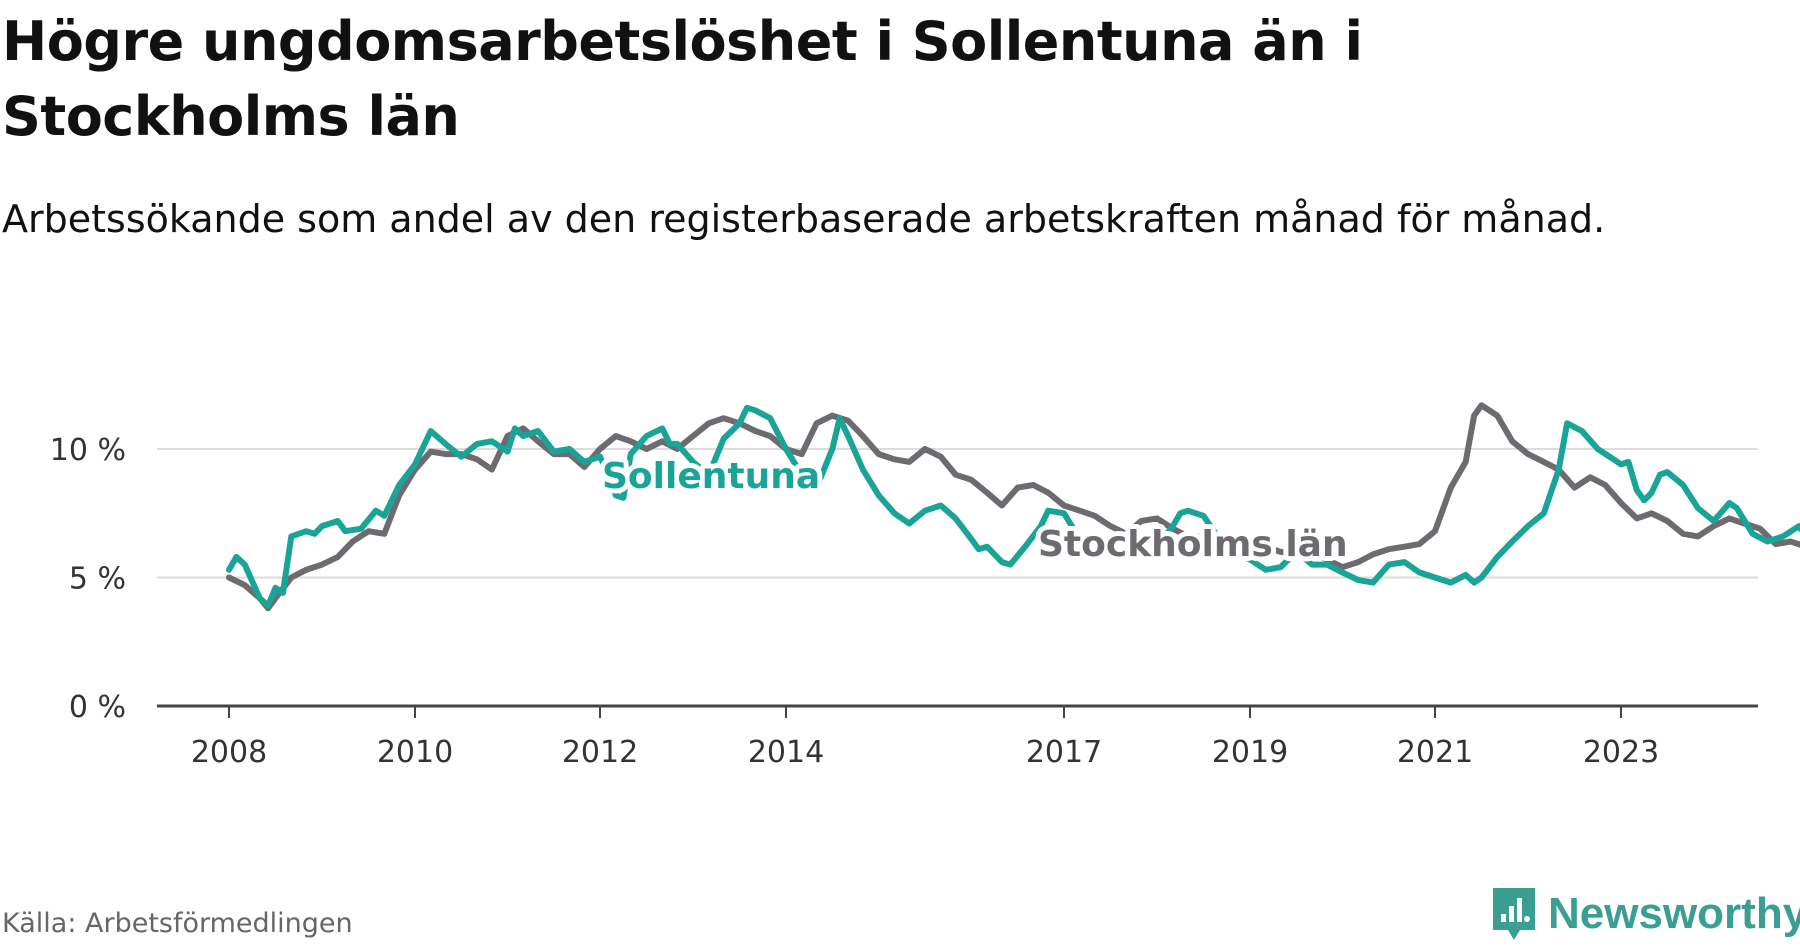 Image resolution: width=1800 pixels, height=948 pixels. What do you see at coordinates (1250, 752) in the screenshot?
I see `x-tick-label: 2019` at bounding box center [1250, 752].